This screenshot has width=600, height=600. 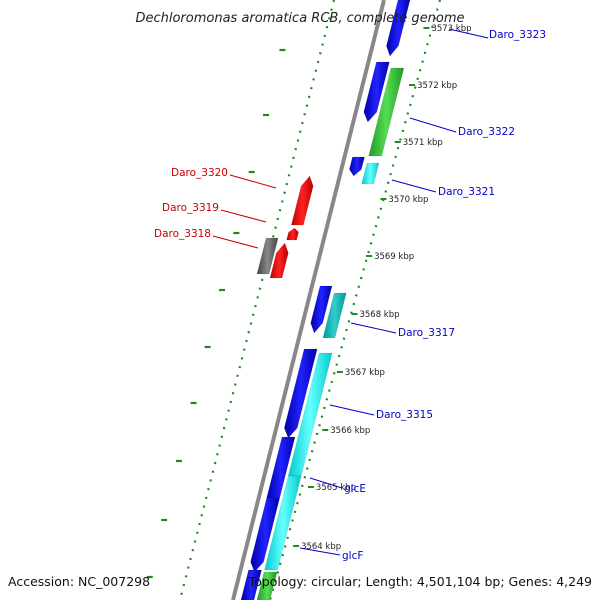 What do you see at coordinates (466, 192) in the screenshot?
I see `gene-label: Daro_3321` at bounding box center [466, 192].